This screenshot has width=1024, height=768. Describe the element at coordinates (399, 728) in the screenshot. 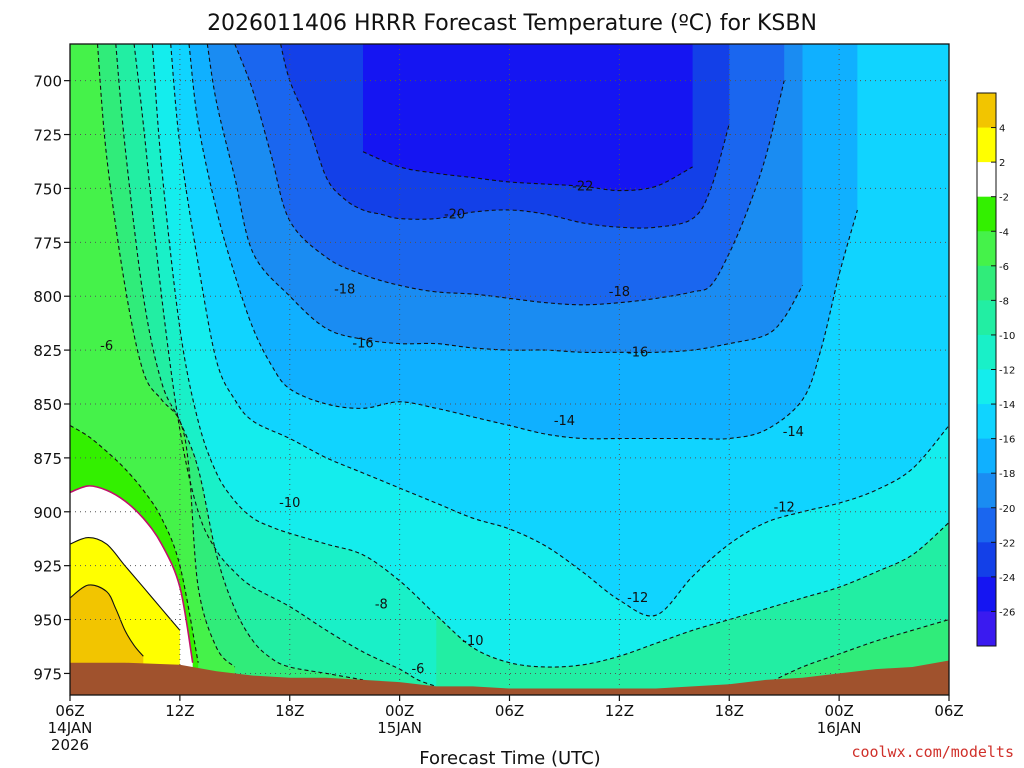

I see `x-tick-date: 15JAN` at that location.